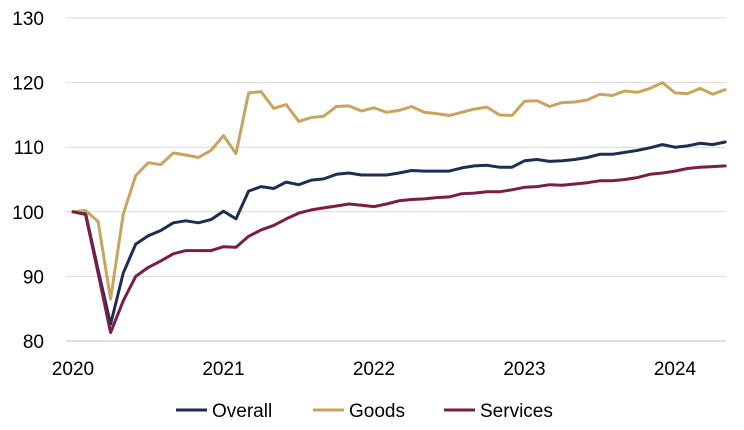  What do you see at coordinates (675, 369) in the screenshot?
I see `x-tick-label: 2024` at bounding box center [675, 369].